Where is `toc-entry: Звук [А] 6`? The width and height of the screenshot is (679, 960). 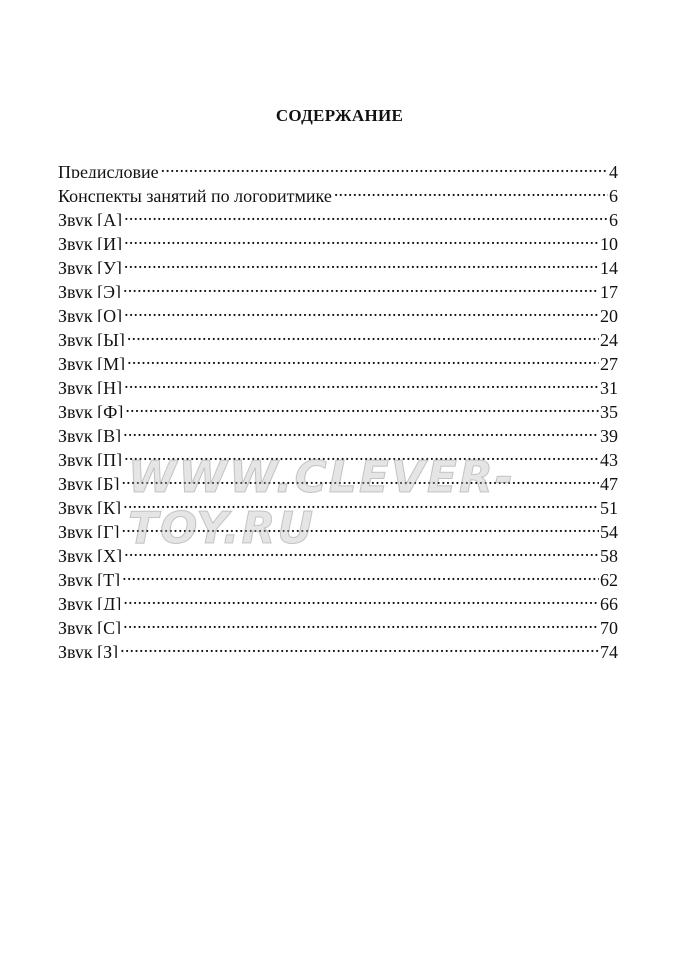
toc-entry: Звук [А] 6 is located at coordinates (338, 214).